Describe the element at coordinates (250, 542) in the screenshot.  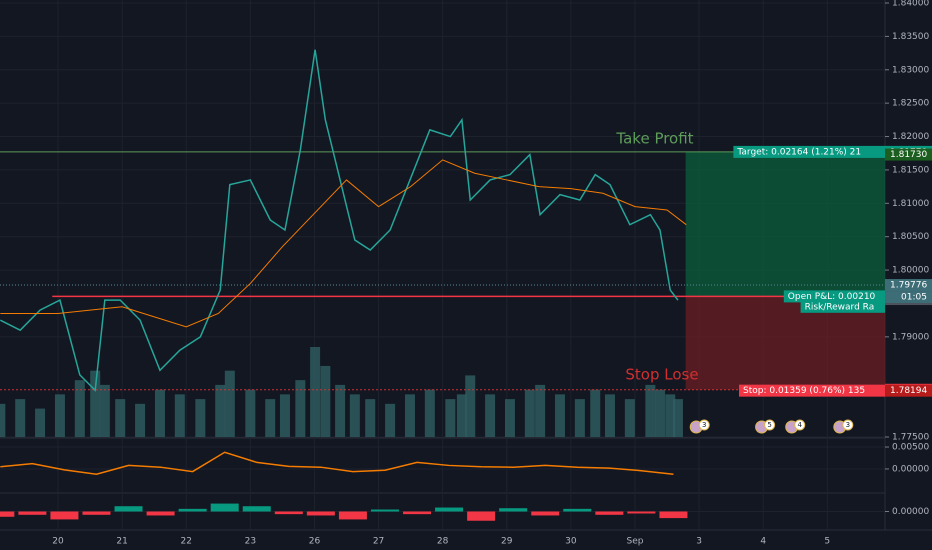
I see `x-tick-label: 23` at that location.